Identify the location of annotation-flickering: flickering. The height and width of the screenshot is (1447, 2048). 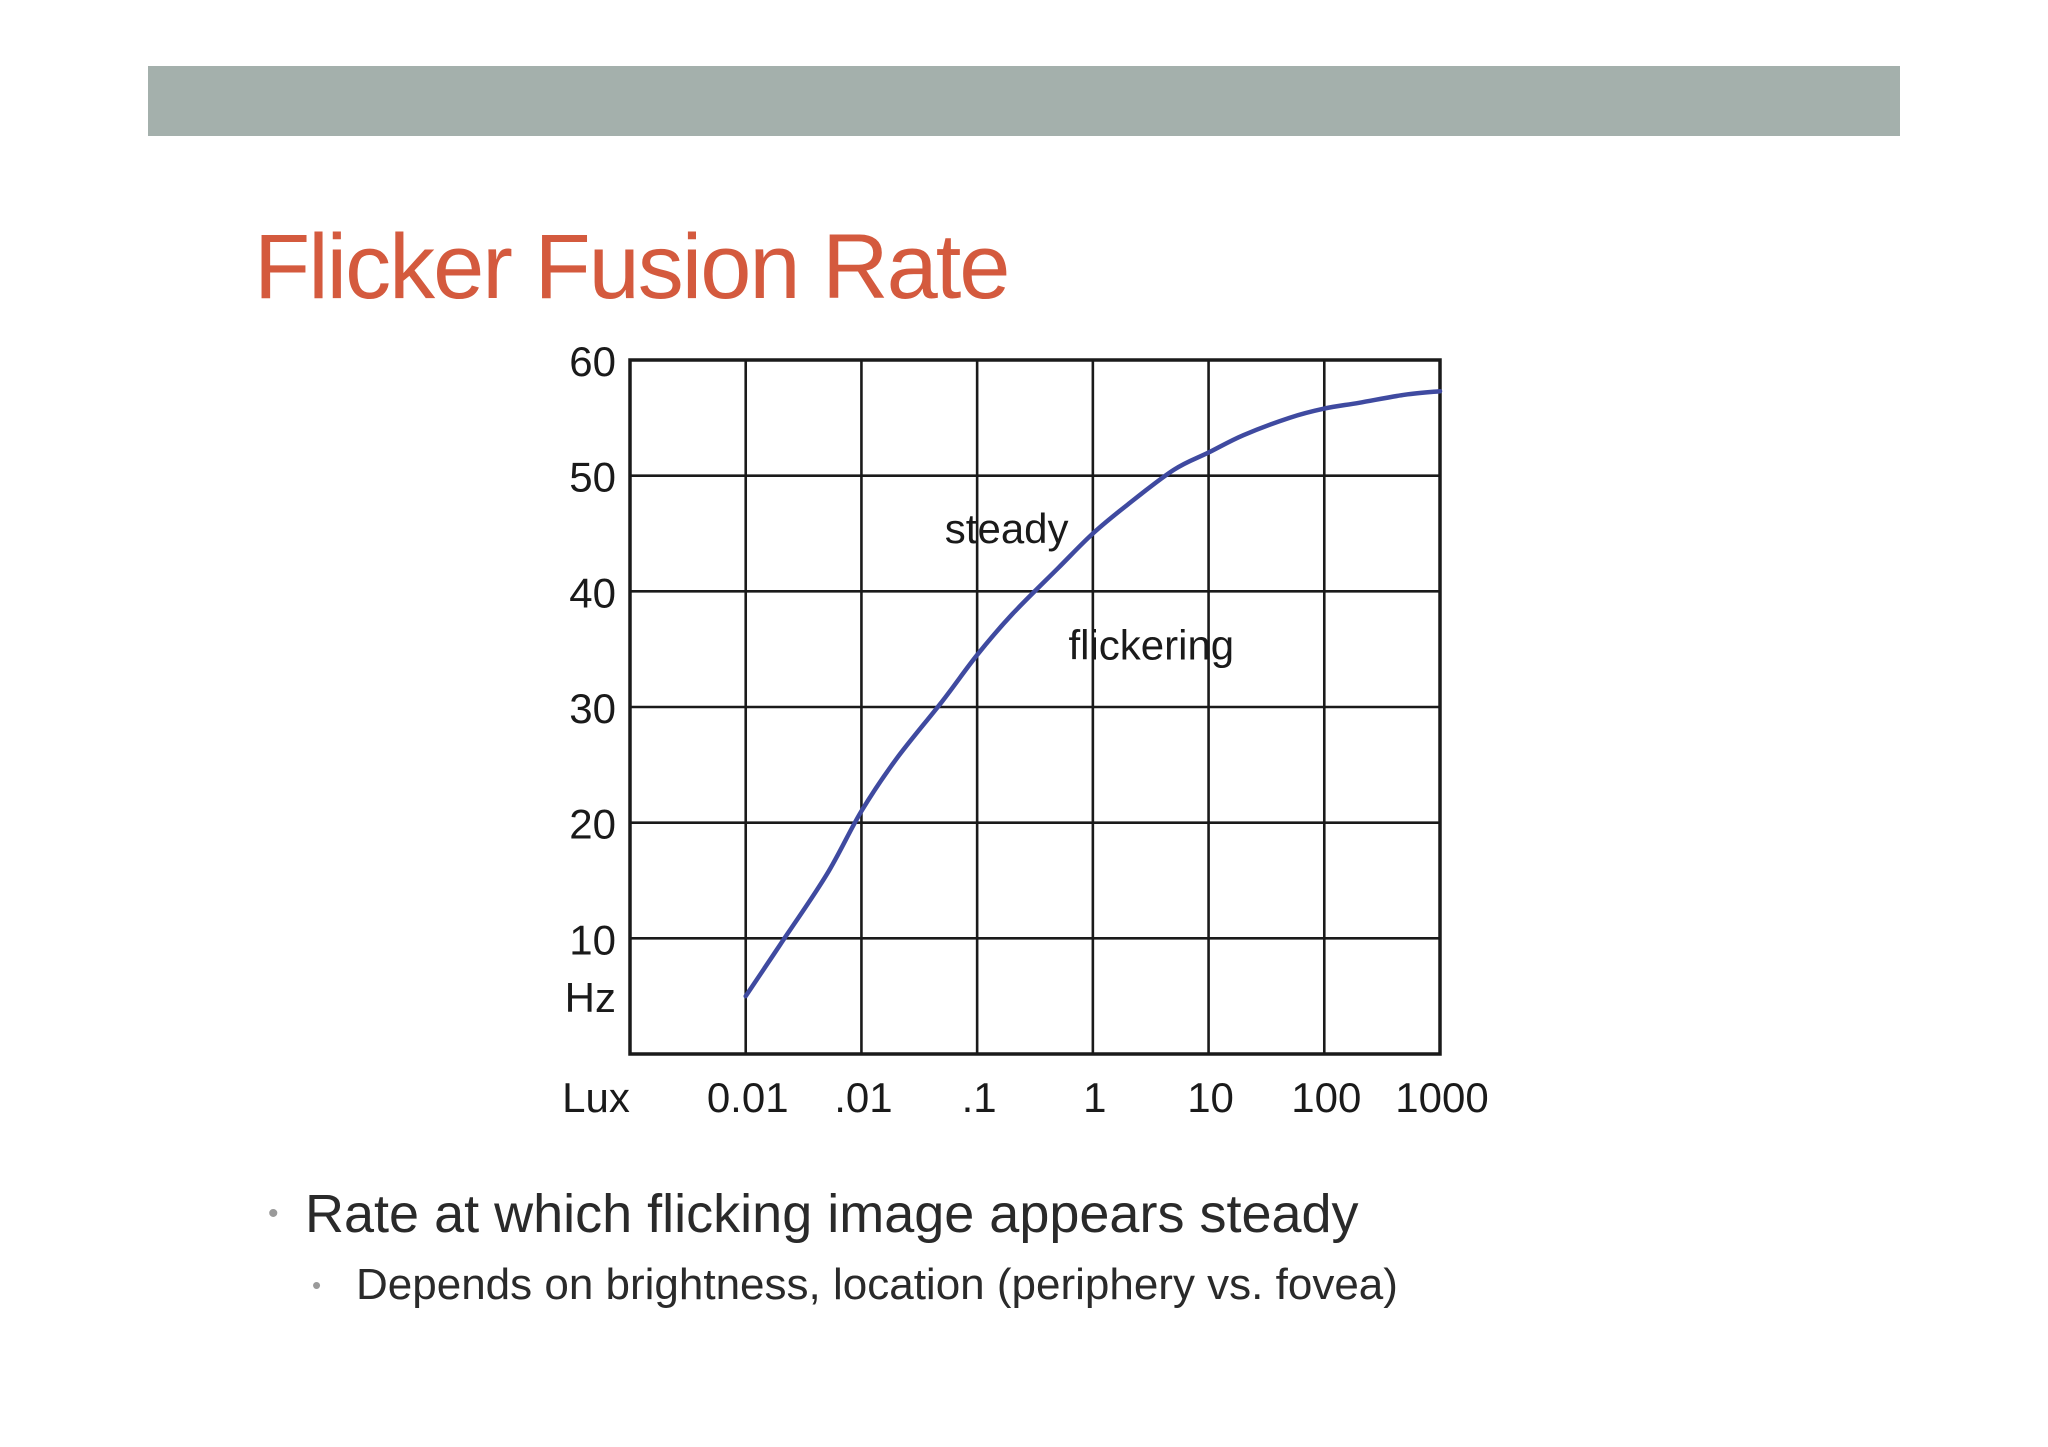
(1151, 645).